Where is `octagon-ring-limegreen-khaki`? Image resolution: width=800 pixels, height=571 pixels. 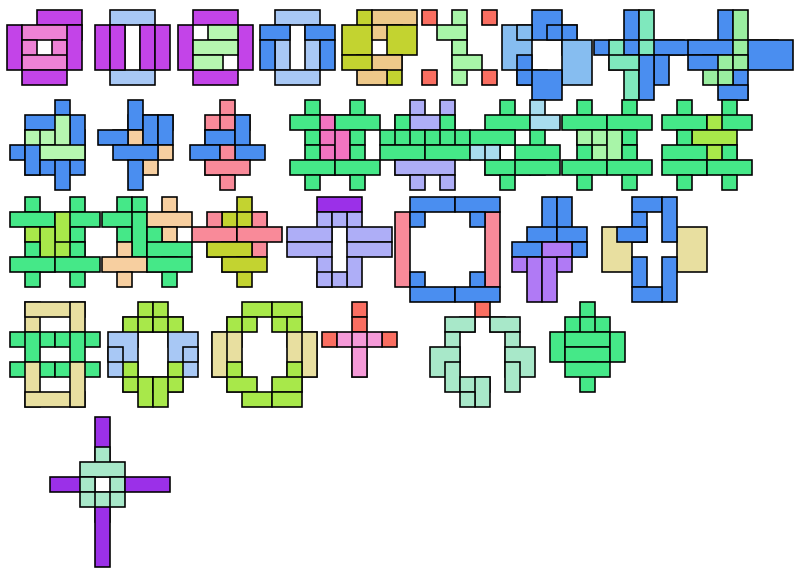
octagon-ring-limegreen-khaki is located at coordinates (264, 354).